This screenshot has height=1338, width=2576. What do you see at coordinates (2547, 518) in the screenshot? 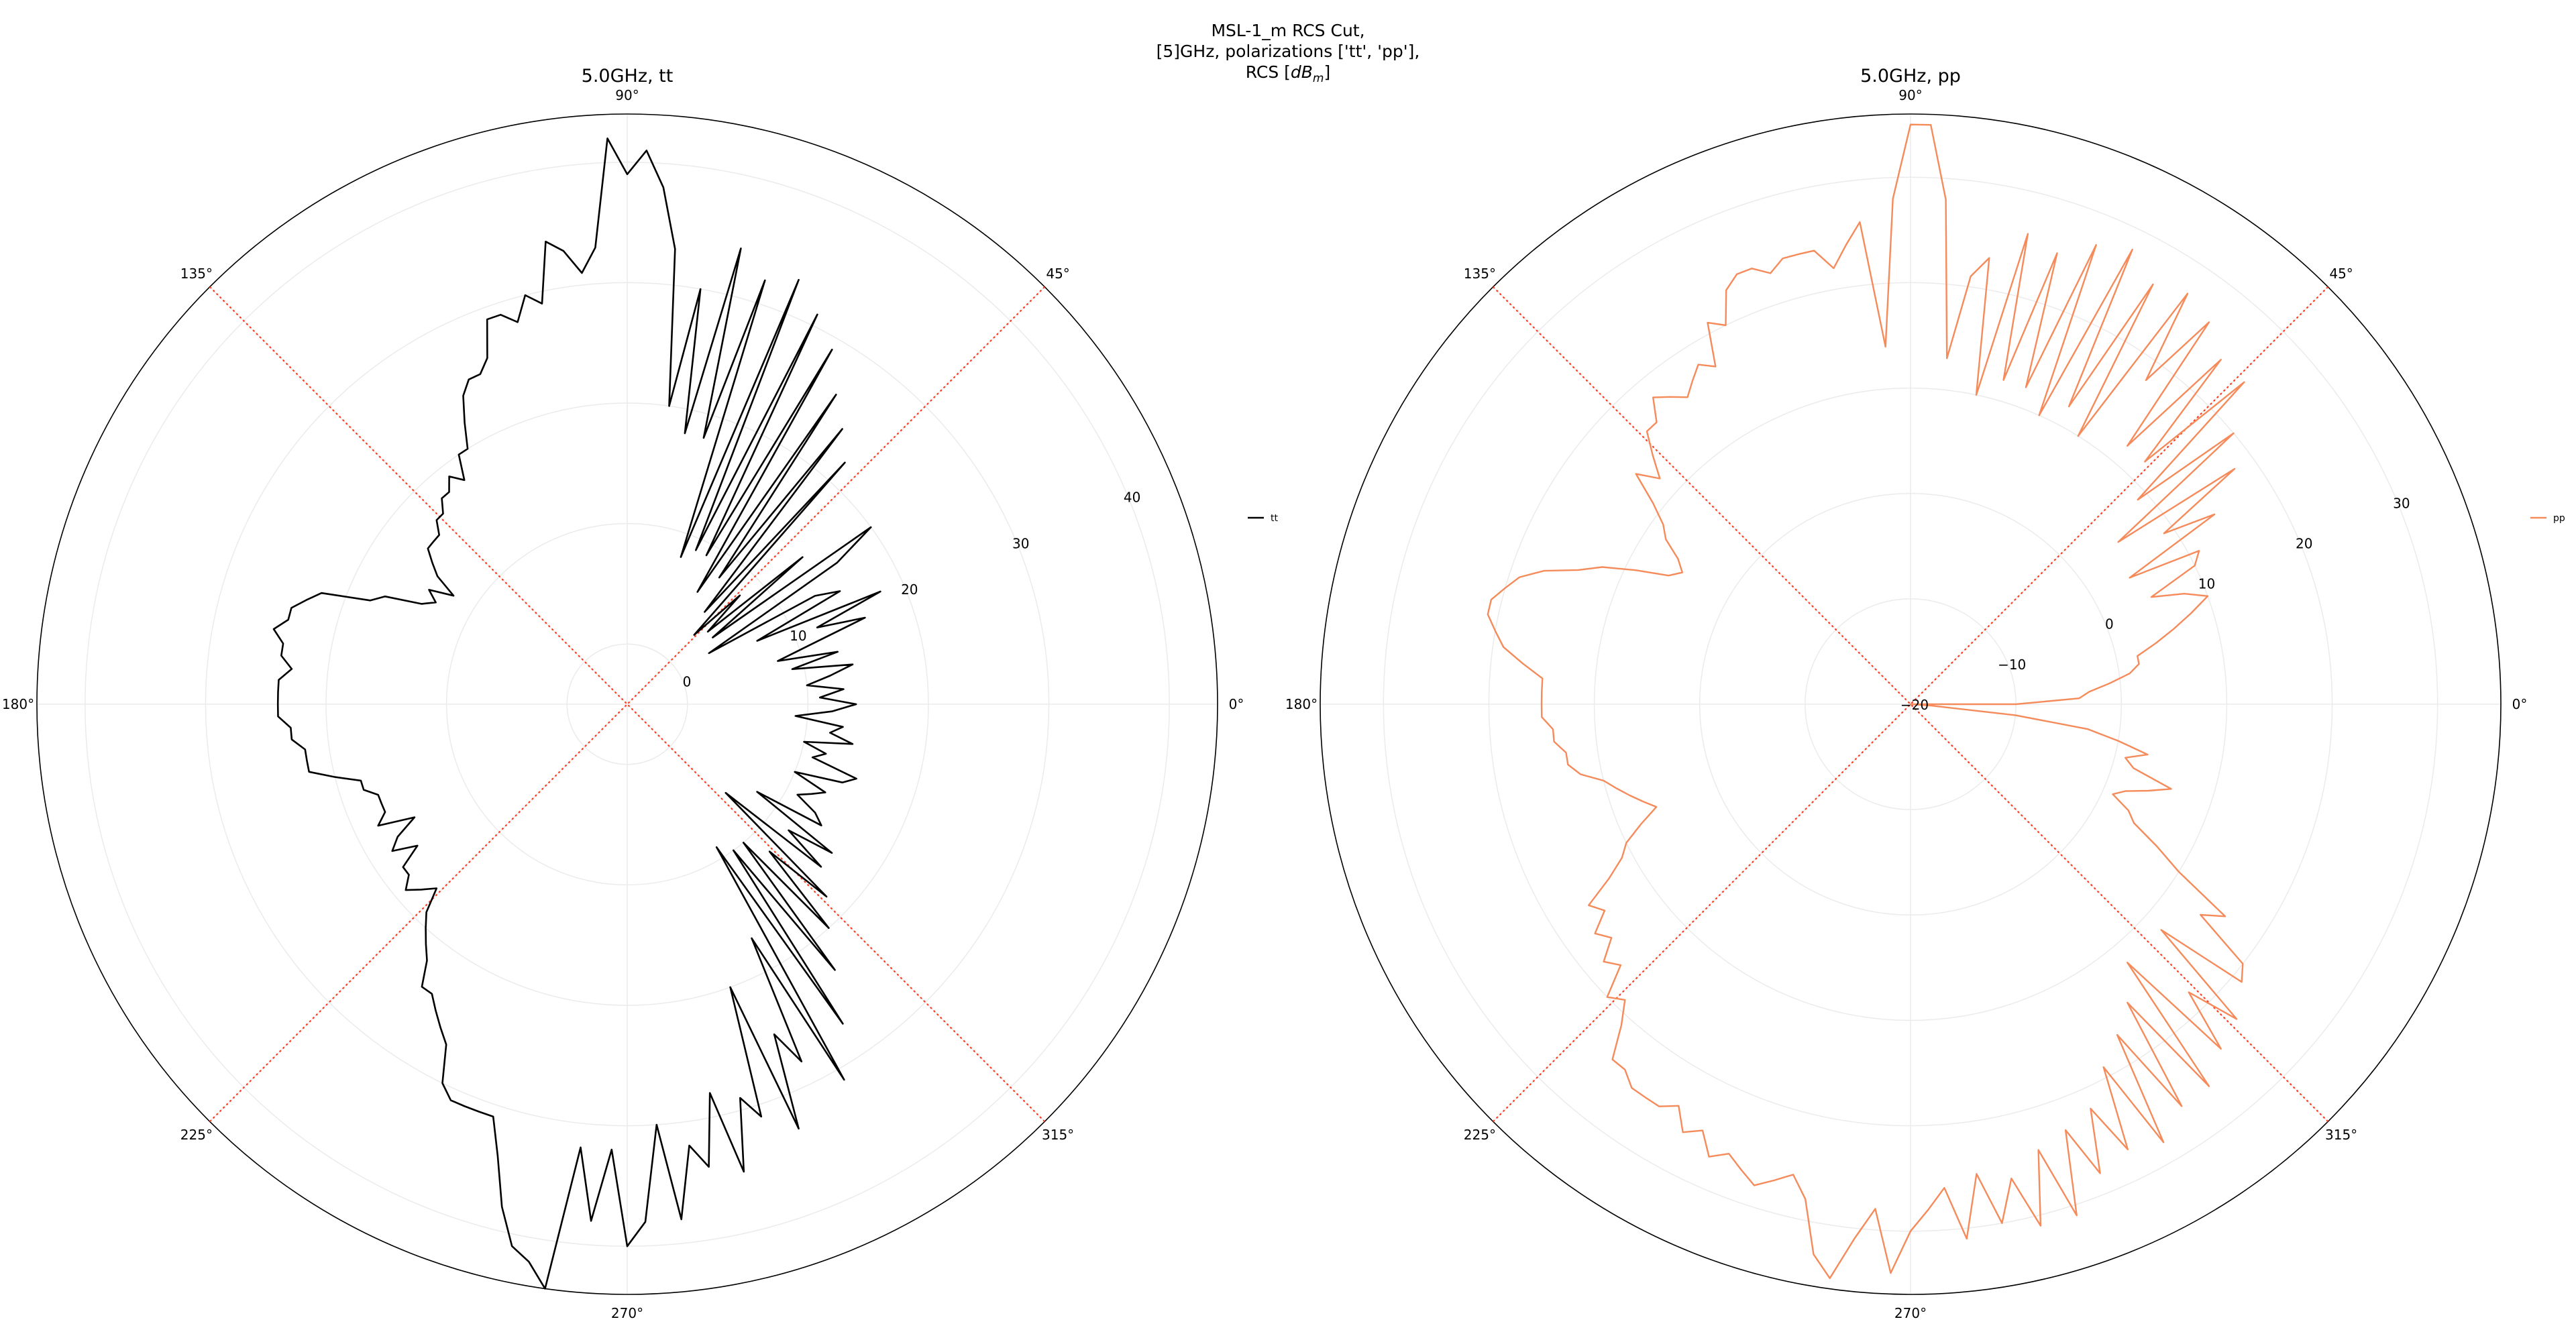
I see `legend: pp` at bounding box center [2547, 518].